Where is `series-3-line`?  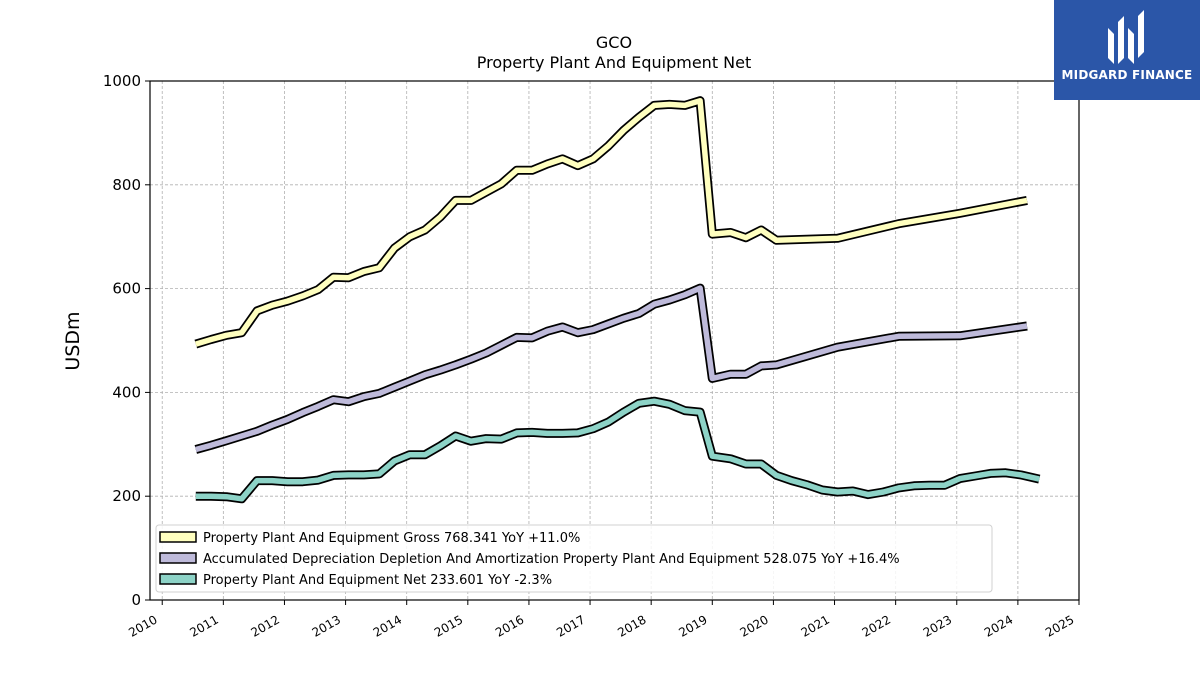 series-3-line is located at coordinates (617, 450).